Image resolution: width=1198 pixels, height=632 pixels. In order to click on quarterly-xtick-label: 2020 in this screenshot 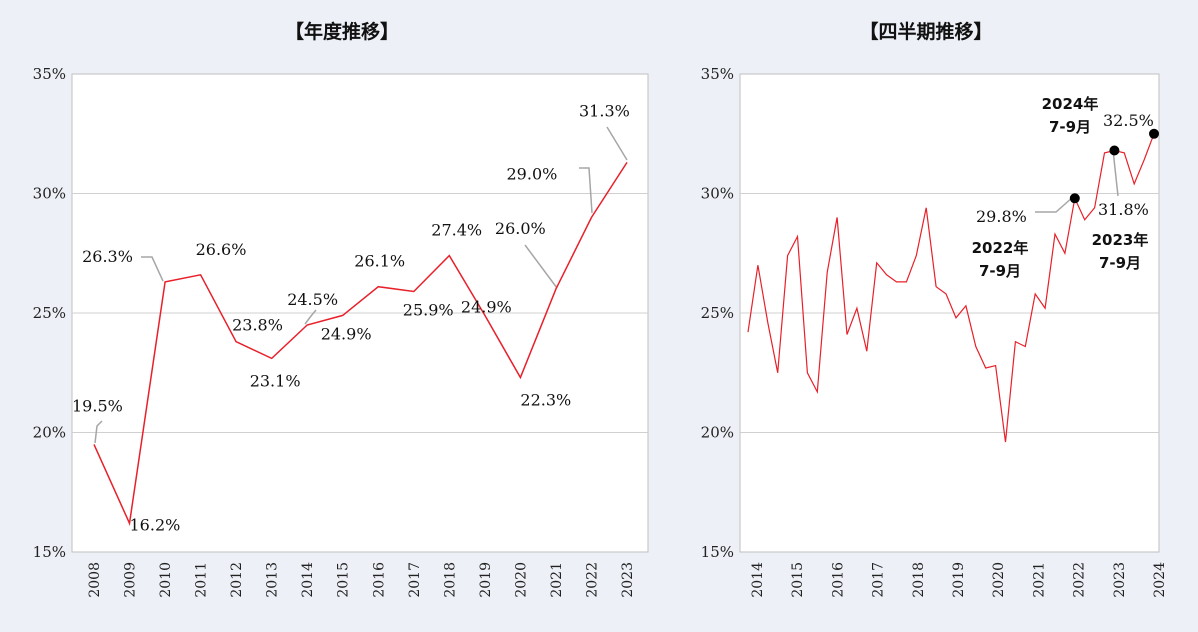, I will do `click(999, 580)`.